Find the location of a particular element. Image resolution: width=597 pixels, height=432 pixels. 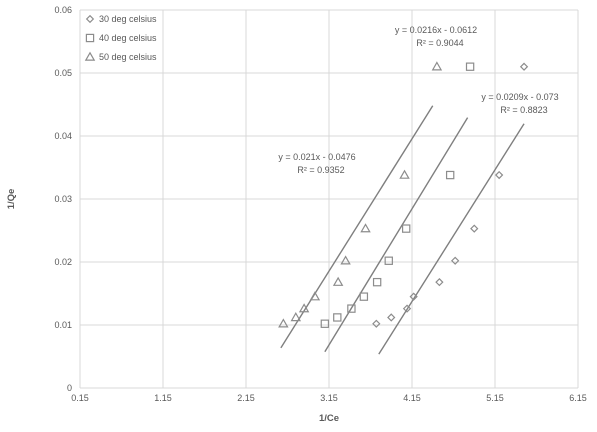

trendline-r2: R² = 0.9352 is located at coordinates (320, 170).